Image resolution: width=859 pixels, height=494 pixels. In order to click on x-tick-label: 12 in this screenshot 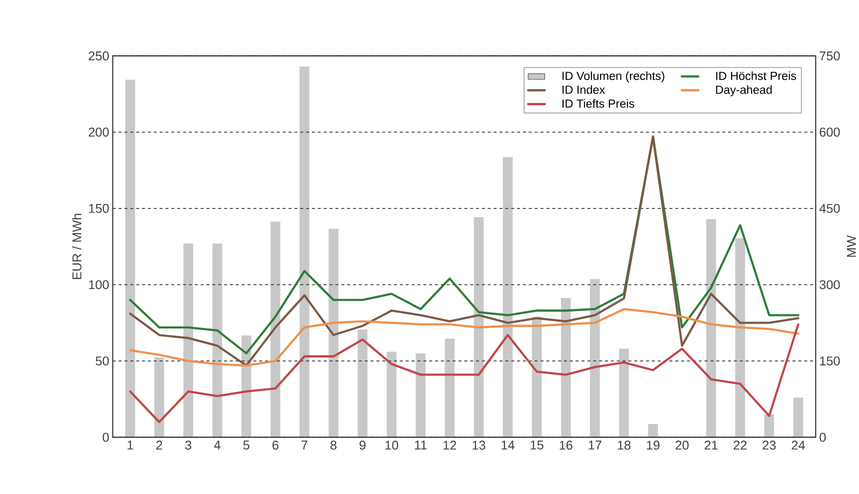, I will do `click(450, 445)`.